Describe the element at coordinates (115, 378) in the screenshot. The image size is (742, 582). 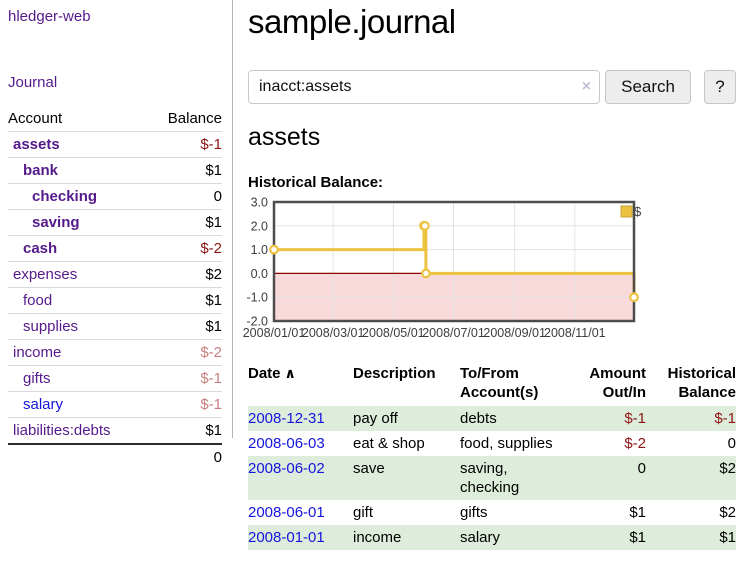
I see `account-row: gifts $-1` at that location.